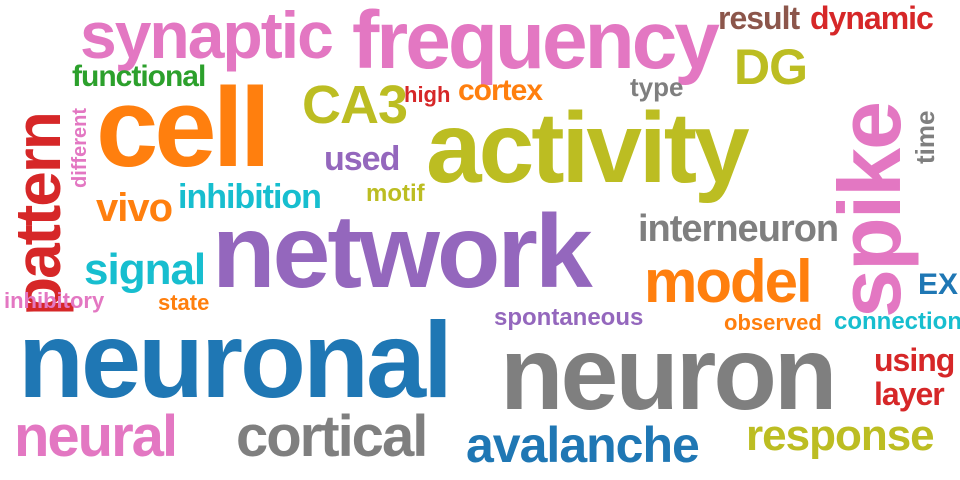  What do you see at coordinates (914, 360) in the screenshot?
I see `word-using: using` at bounding box center [914, 360].